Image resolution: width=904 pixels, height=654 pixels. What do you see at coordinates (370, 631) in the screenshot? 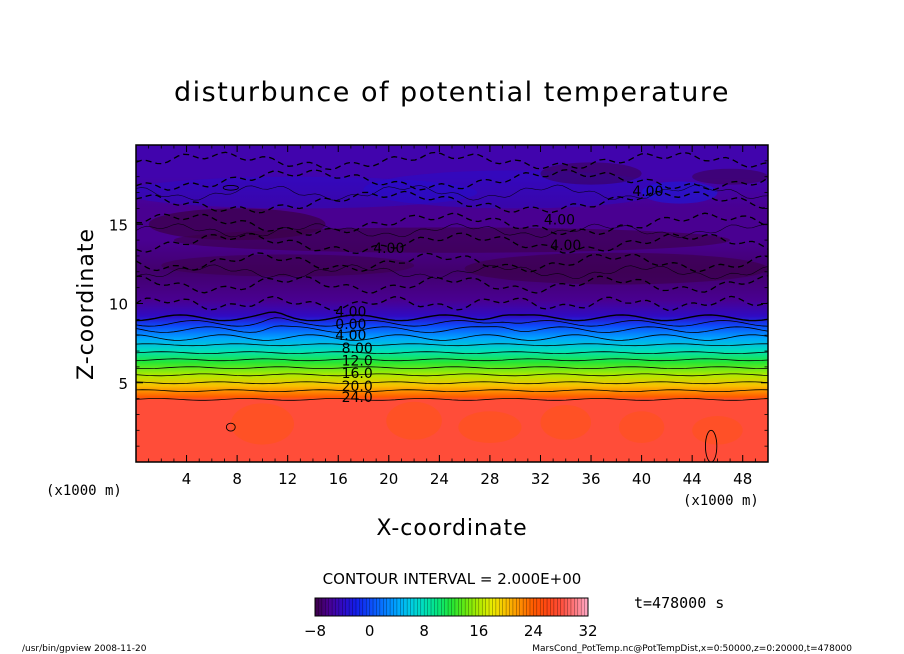
I see `colorbar-tick-label: 0` at bounding box center [370, 631].